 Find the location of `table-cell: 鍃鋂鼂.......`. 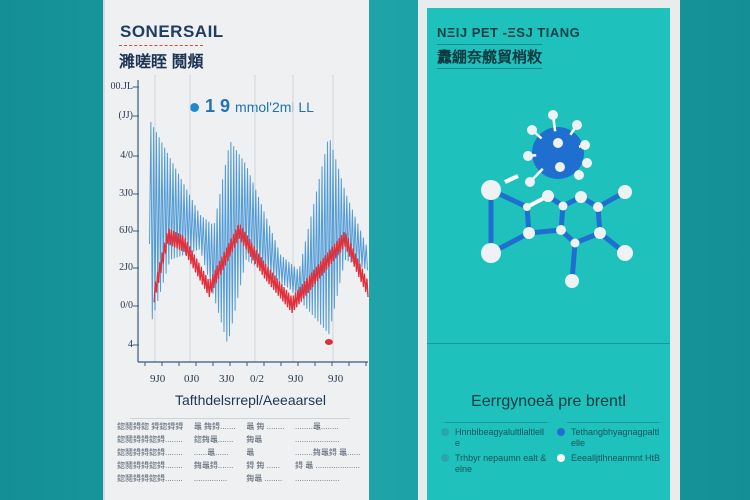

table-cell: 鍃鋂鼂....... is located at coordinates (213, 439).